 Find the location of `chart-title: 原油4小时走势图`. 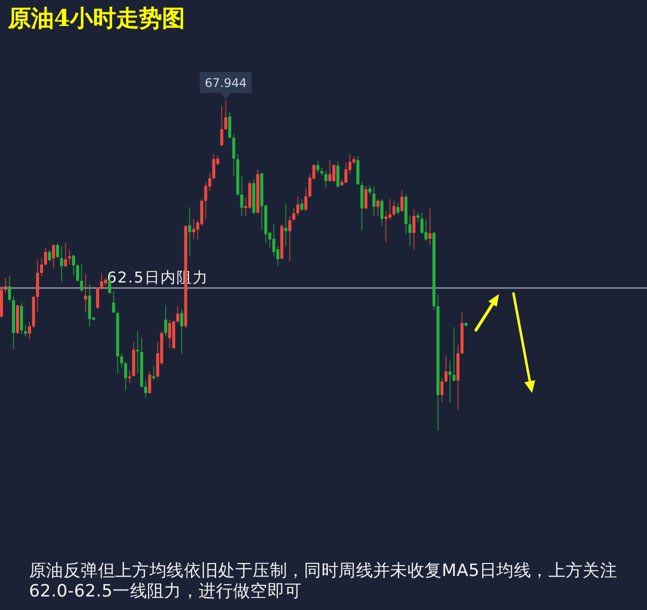

chart-title: 原油4小时走势图 is located at coordinates (96, 18).